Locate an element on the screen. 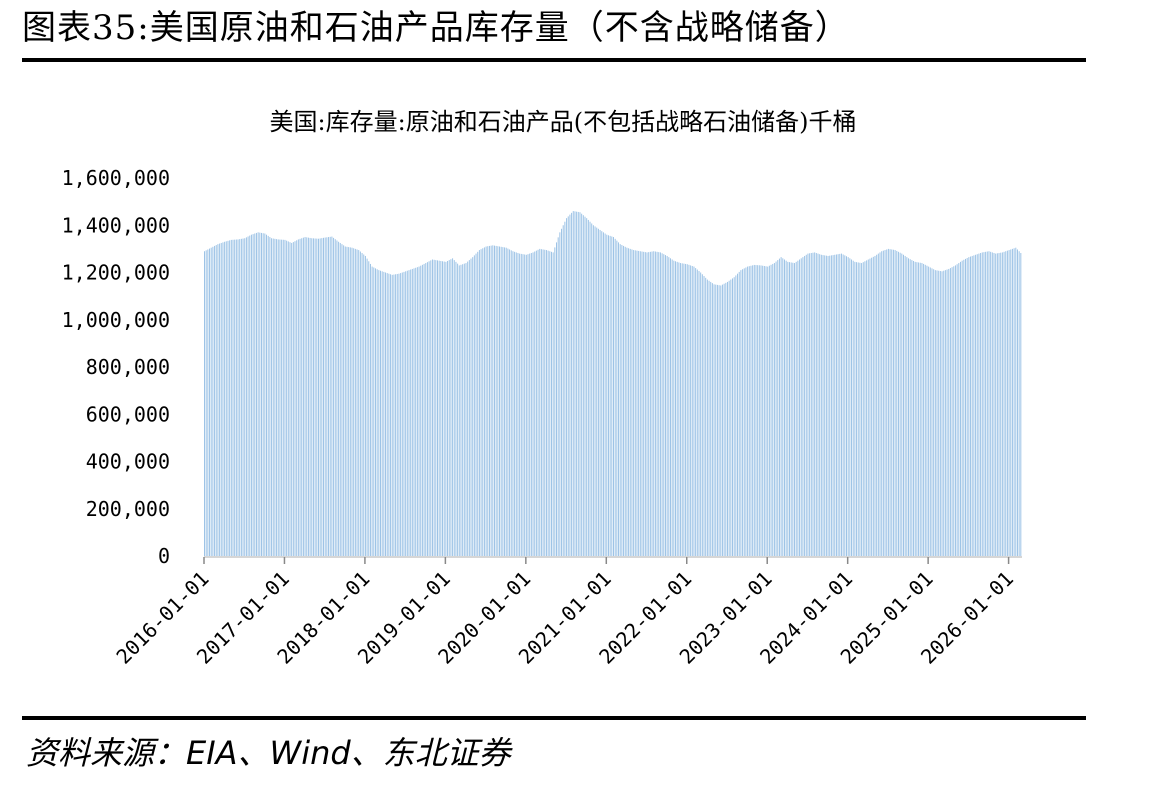  y-tick-label: 600,000 is located at coordinates (128, 414).